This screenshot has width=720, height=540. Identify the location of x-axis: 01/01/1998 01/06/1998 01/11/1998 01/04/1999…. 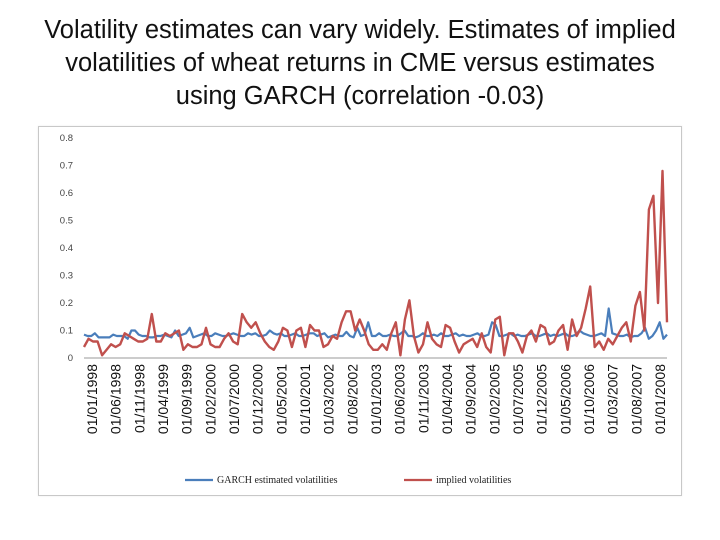
(376, 395).